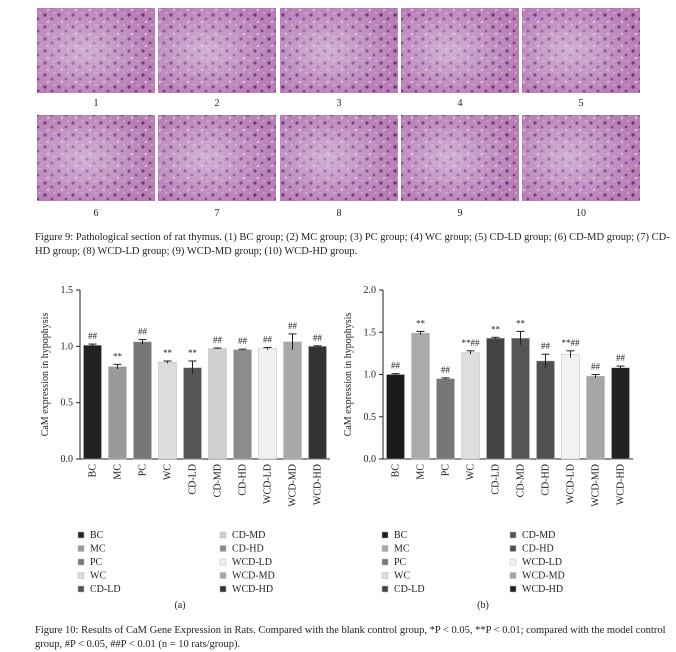  I want to click on x-tick-label: CD-MD, so click(521, 480).